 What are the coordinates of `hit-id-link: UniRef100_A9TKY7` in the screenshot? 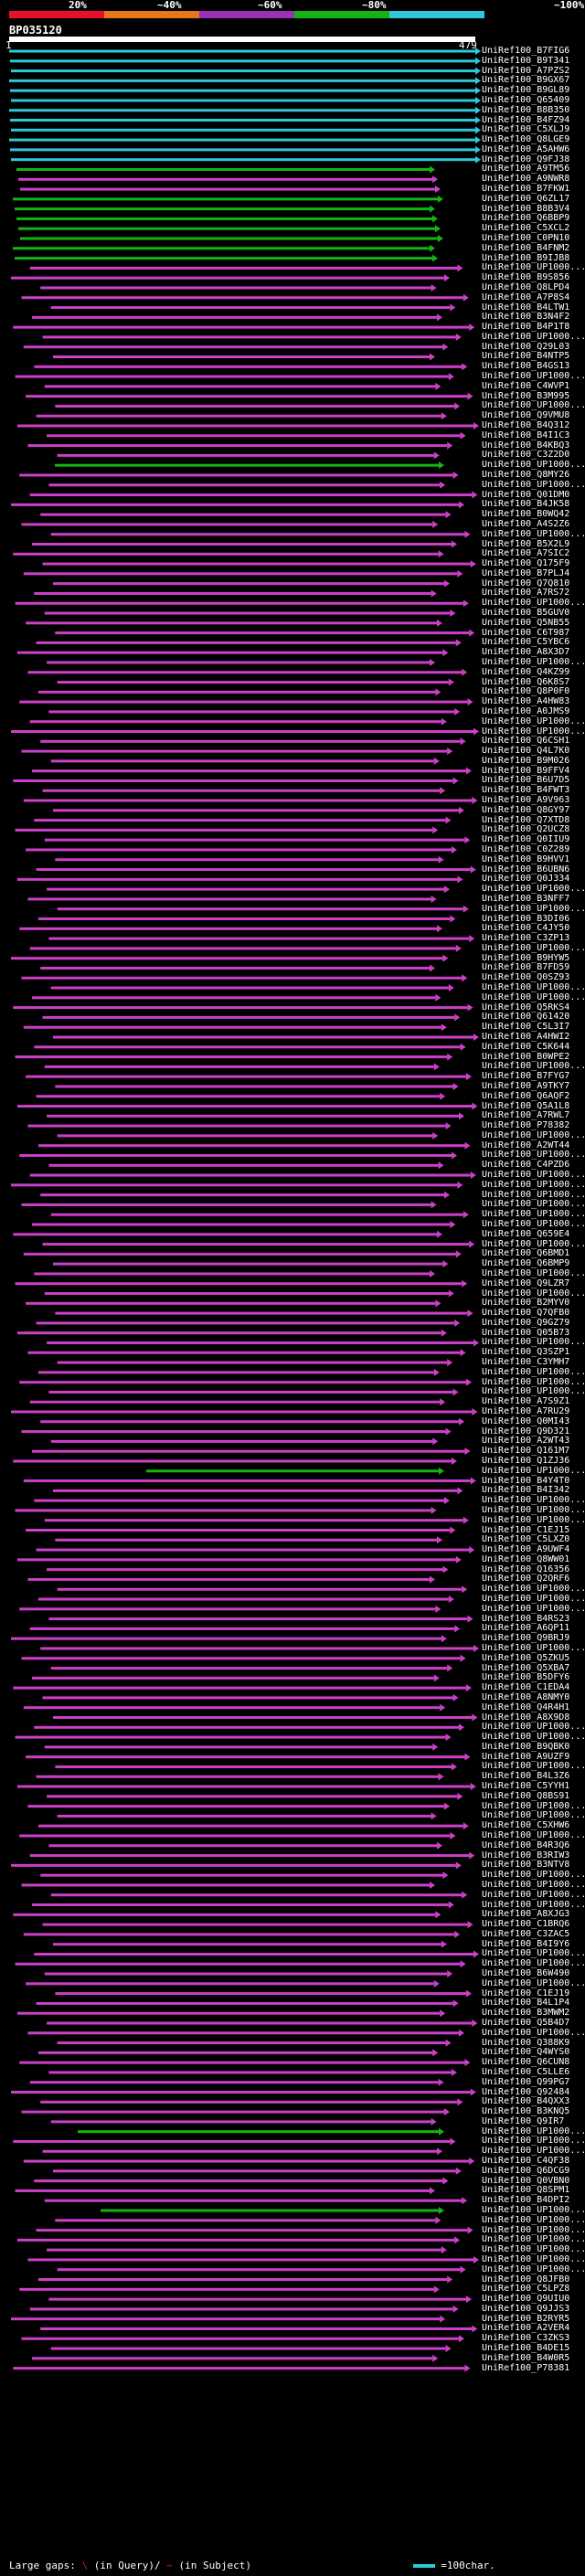 It's located at (526, 1085).